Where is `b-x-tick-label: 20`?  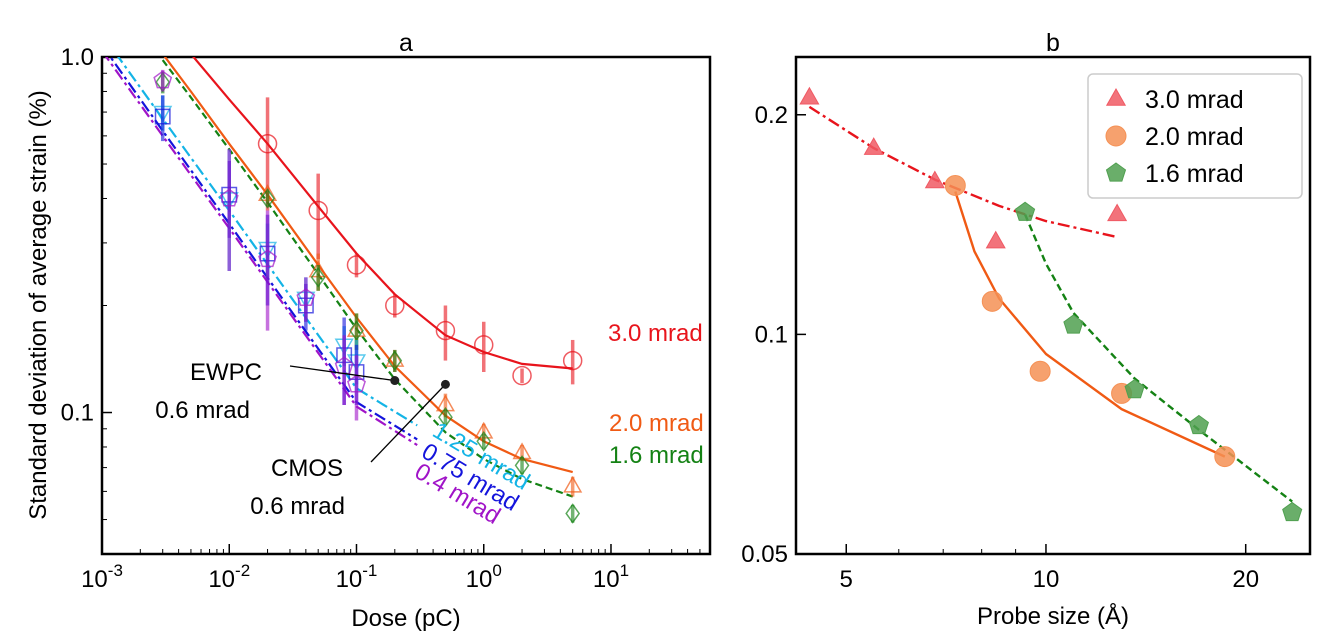
b-x-tick-label: 20 is located at coordinates (1245, 579).